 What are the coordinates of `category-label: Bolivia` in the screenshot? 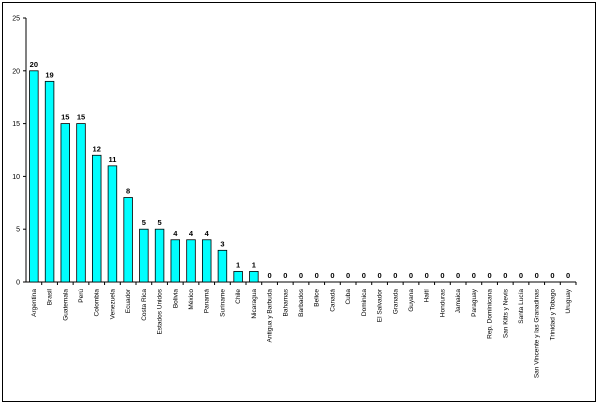 It's located at (175, 299).